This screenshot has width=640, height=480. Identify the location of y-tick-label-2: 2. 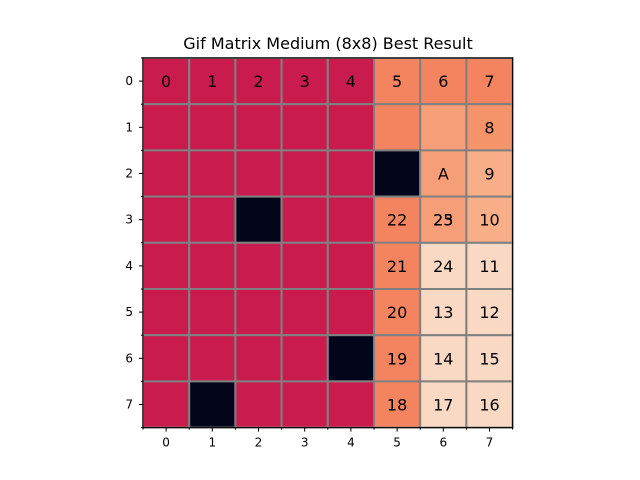
(129, 174).